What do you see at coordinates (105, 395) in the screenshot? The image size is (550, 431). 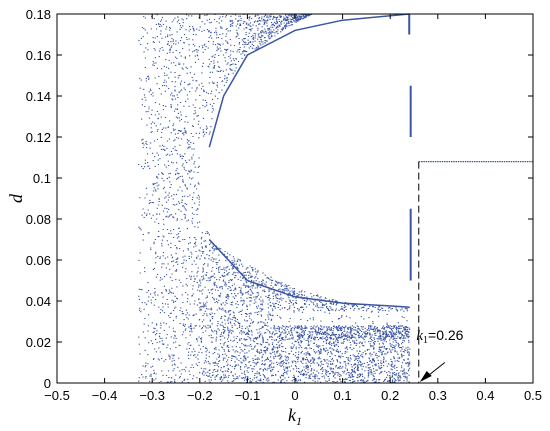 I see `x-tick-label: −0.4` at bounding box center [105, 395].